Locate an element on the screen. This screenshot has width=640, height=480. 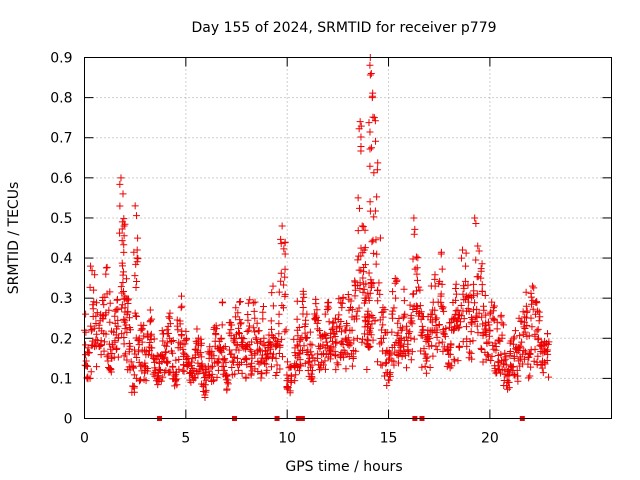
x-tick-label: 0 is located at coordinates (84, 439).